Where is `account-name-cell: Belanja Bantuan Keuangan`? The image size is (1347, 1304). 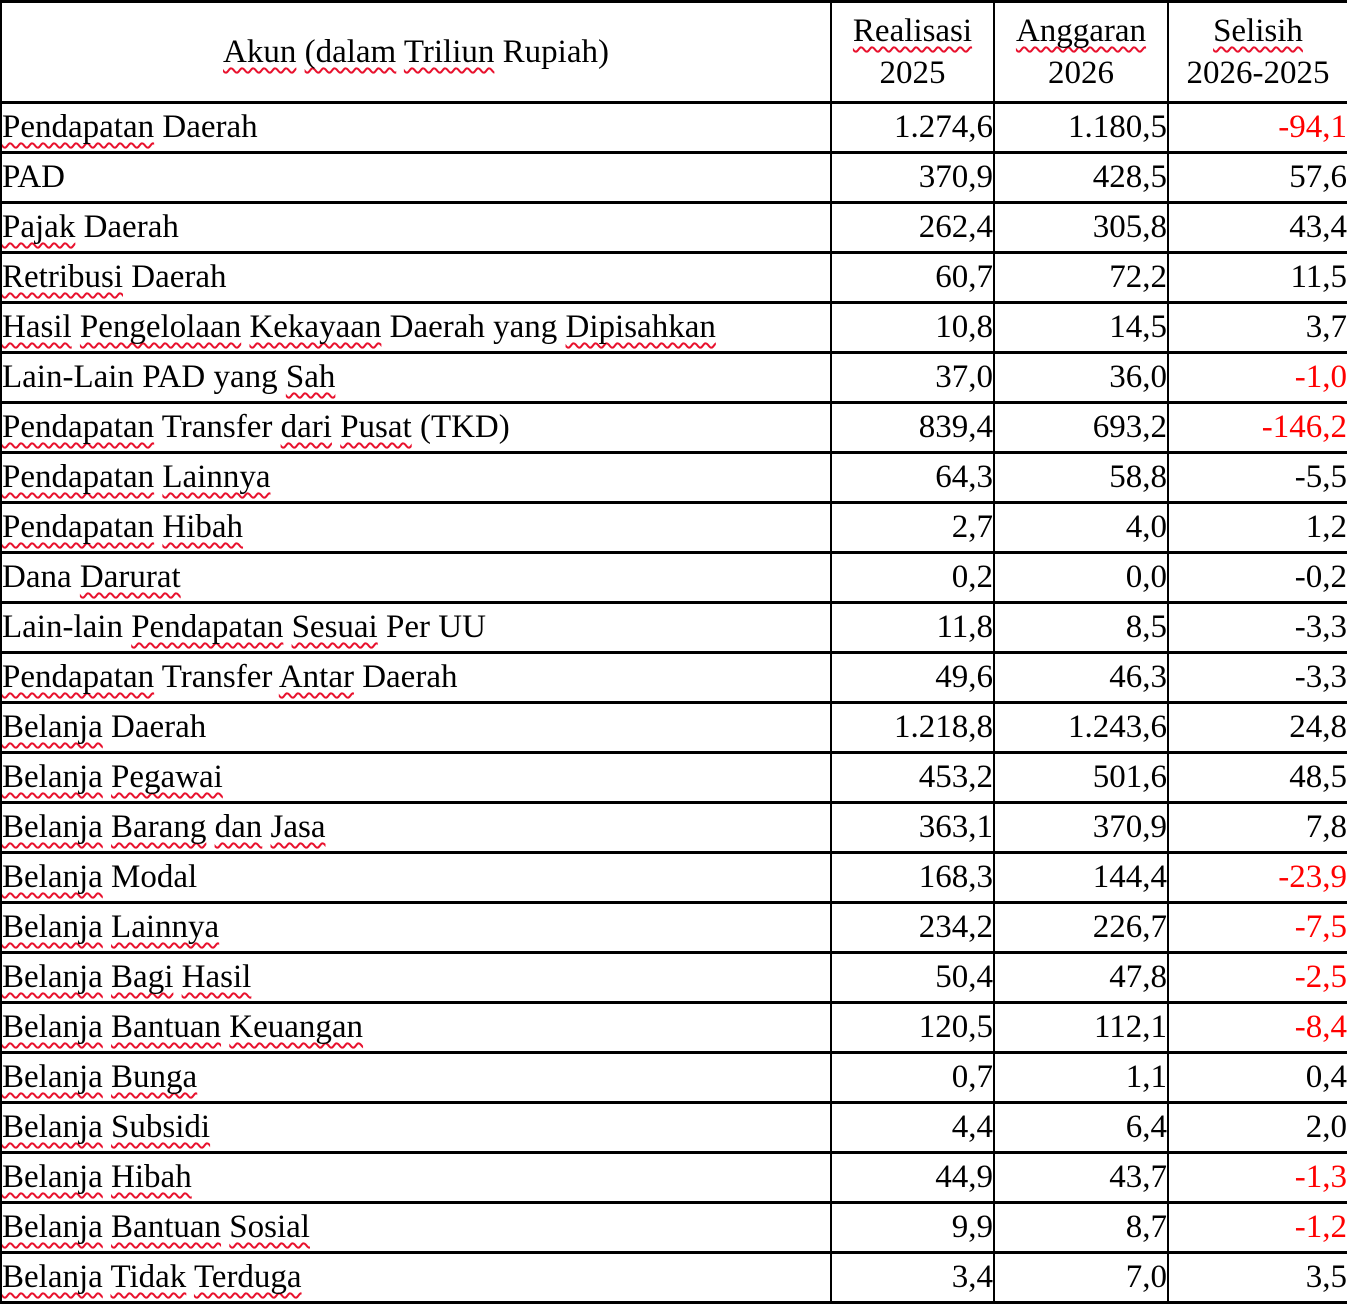 account-name-cell: Belanja Bantuan Keuangan is located at coordinates (416, 1027).